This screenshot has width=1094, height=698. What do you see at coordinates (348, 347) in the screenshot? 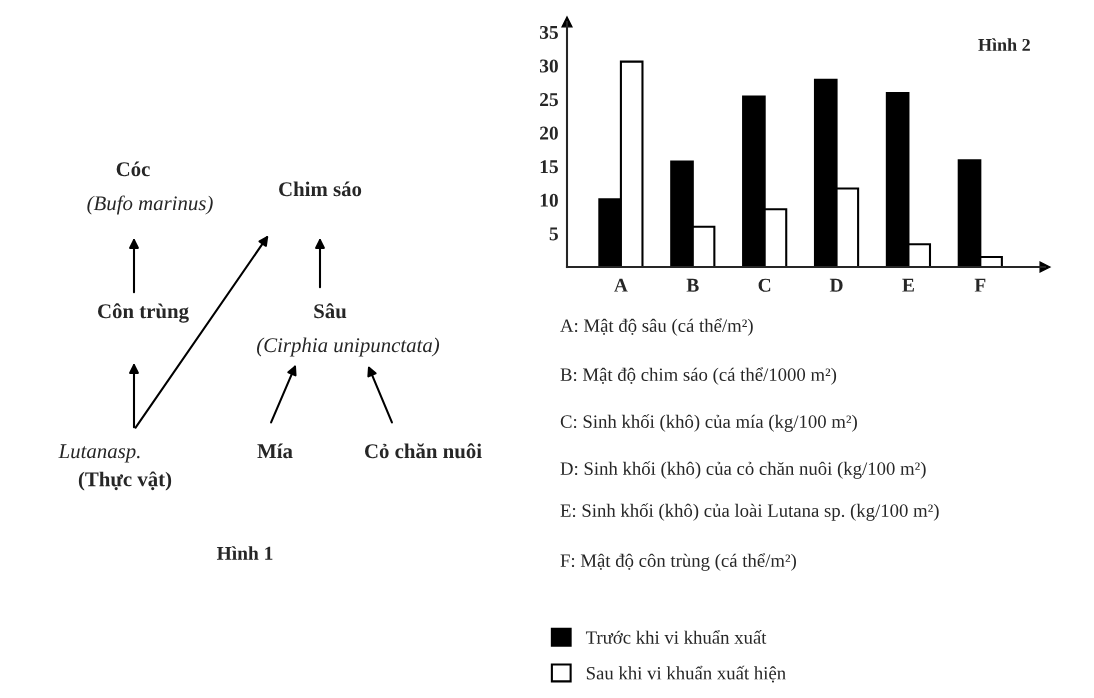
I see `text: (Cirphia unipunctata)` at bounding box center [348, 347].